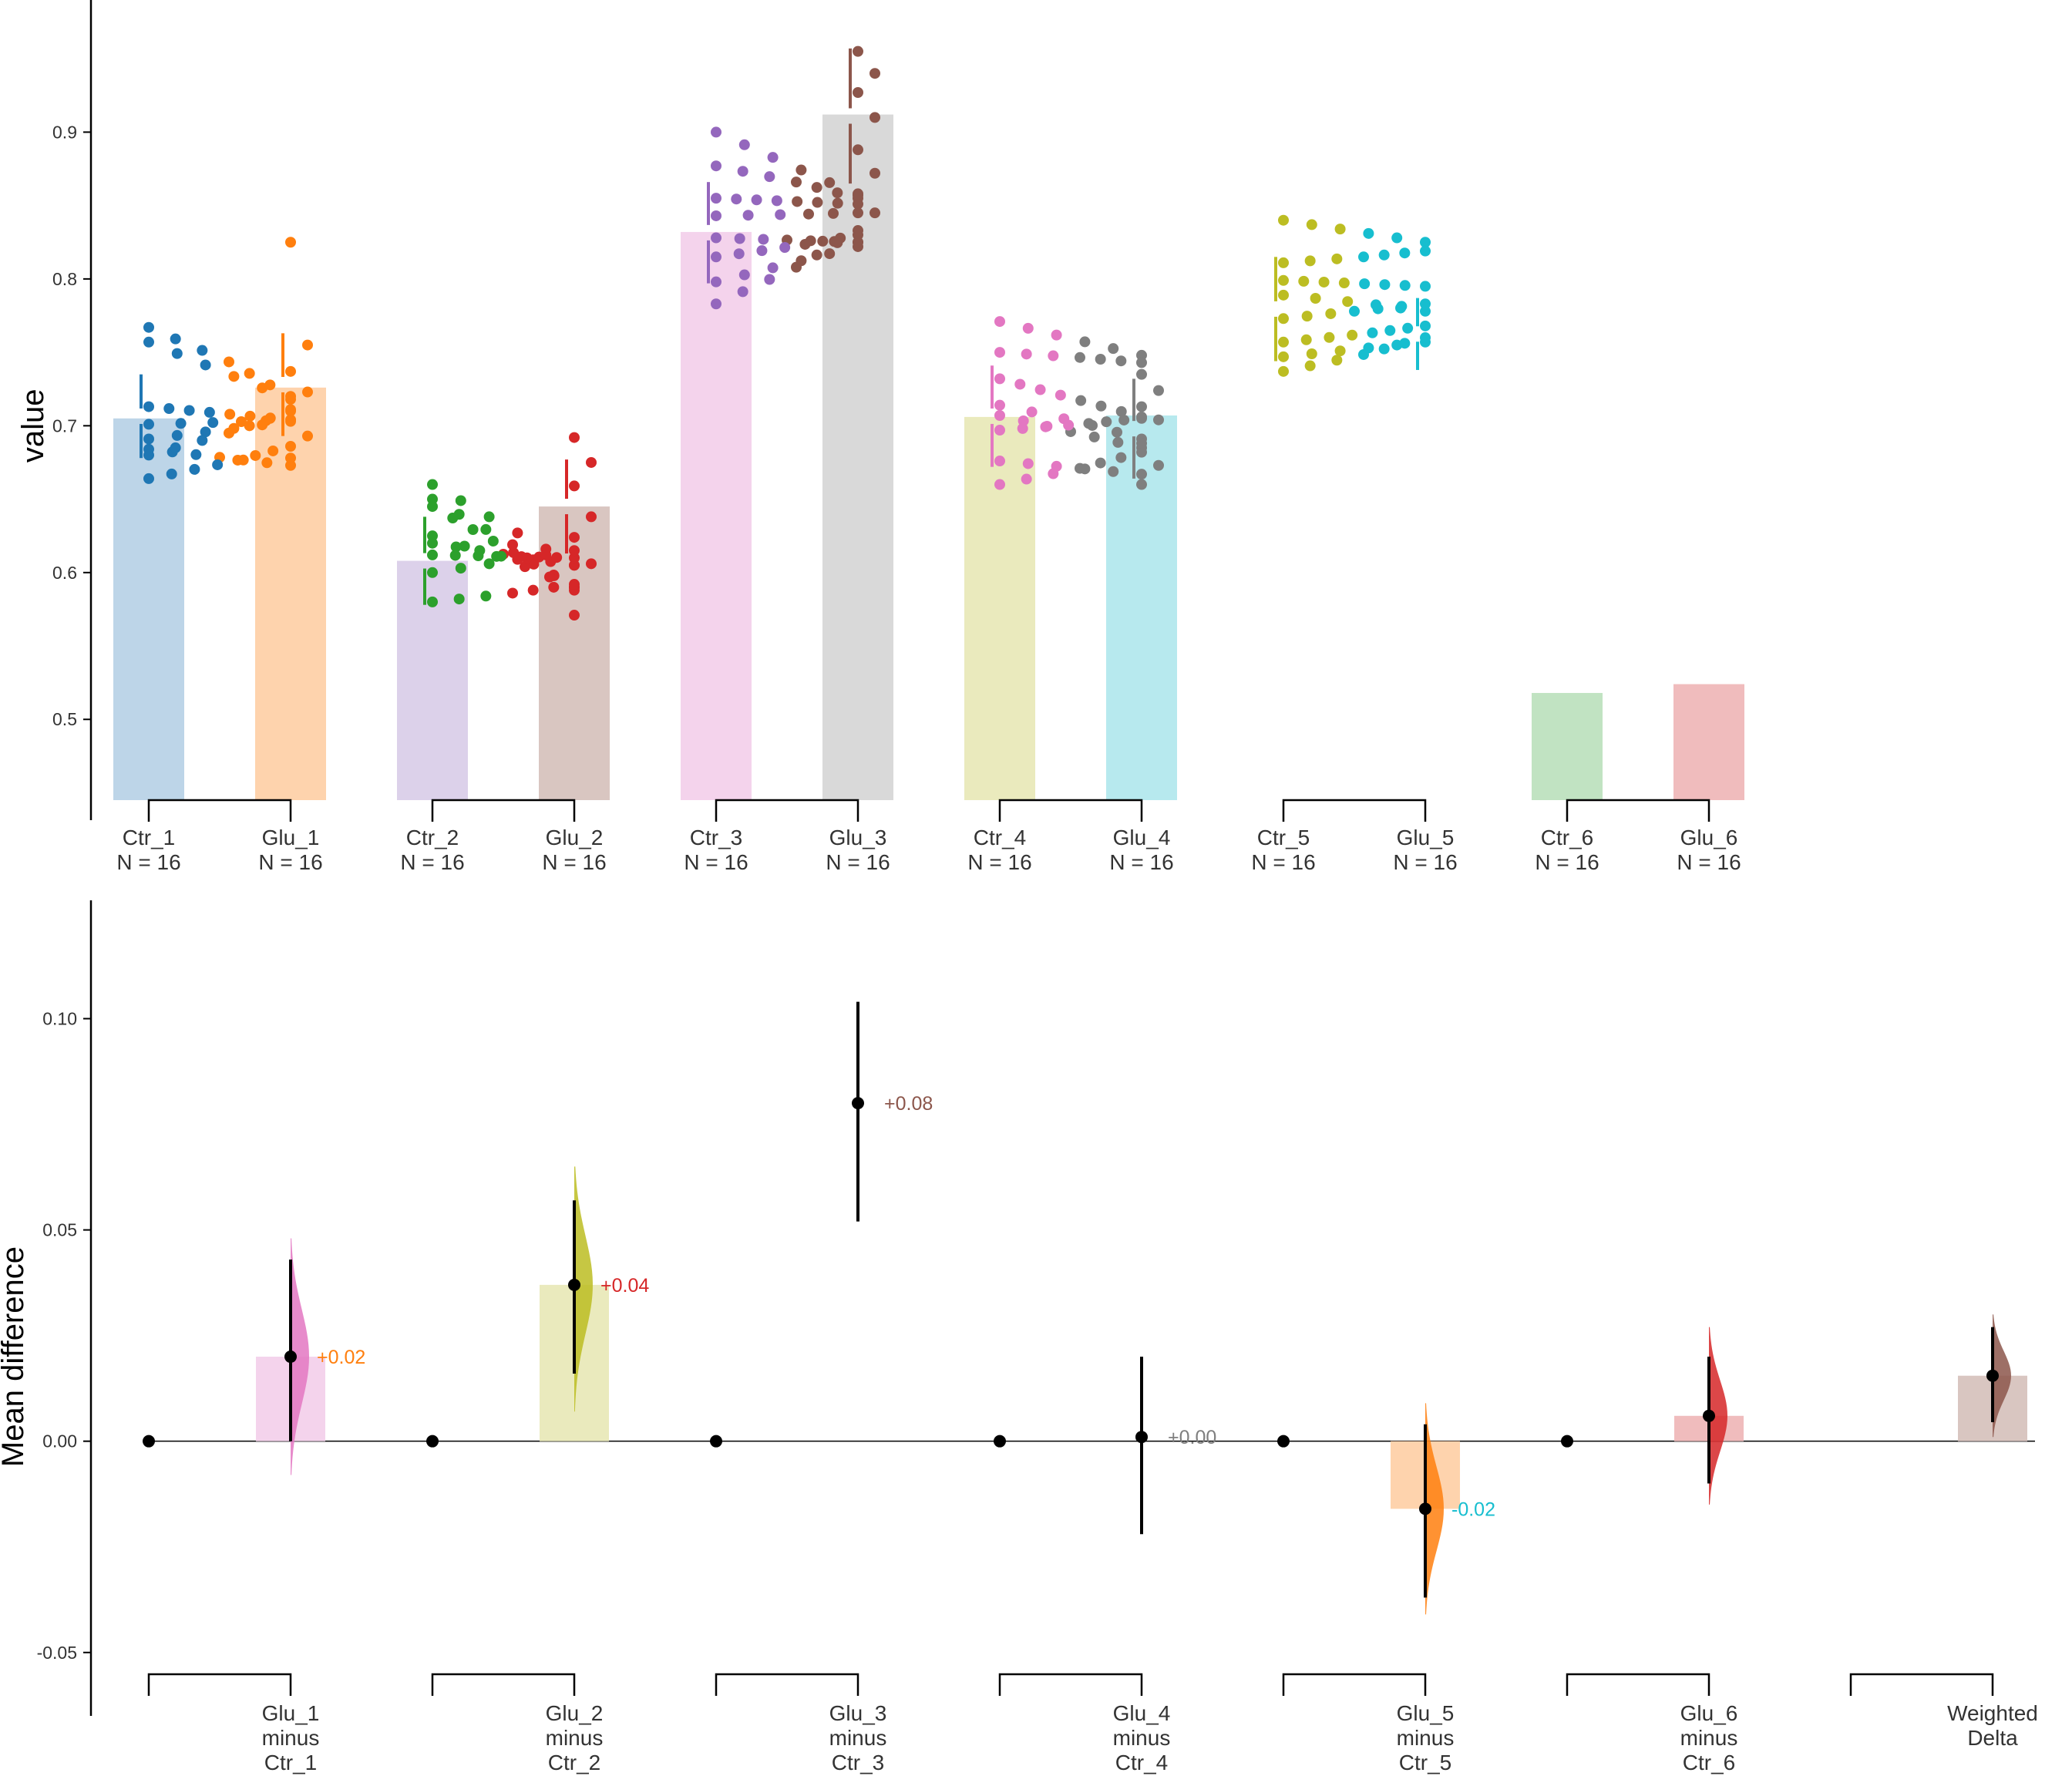 This screenshot has width=2072, height=1776. I want to click on delta-y-tick-label: 0.00, so click(60, 1441).